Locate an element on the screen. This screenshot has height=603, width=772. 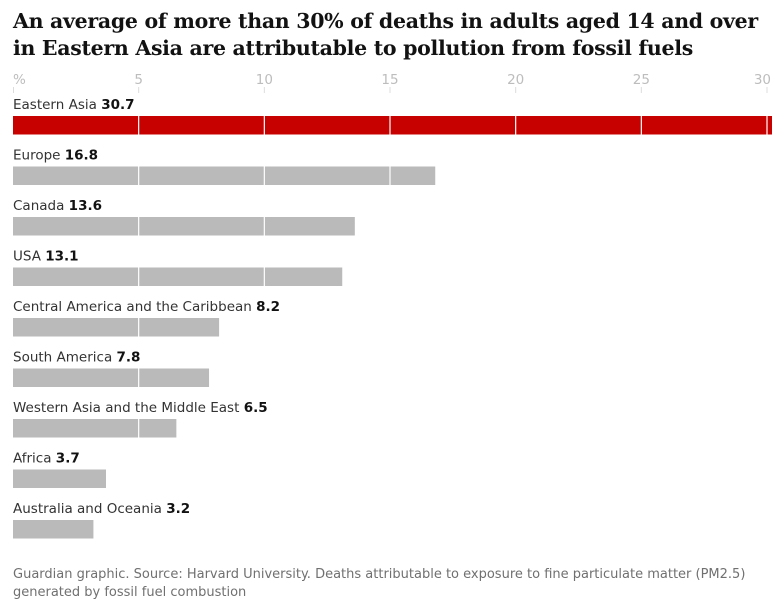
data-label: 7.8 is located at coordinates (129, 358).